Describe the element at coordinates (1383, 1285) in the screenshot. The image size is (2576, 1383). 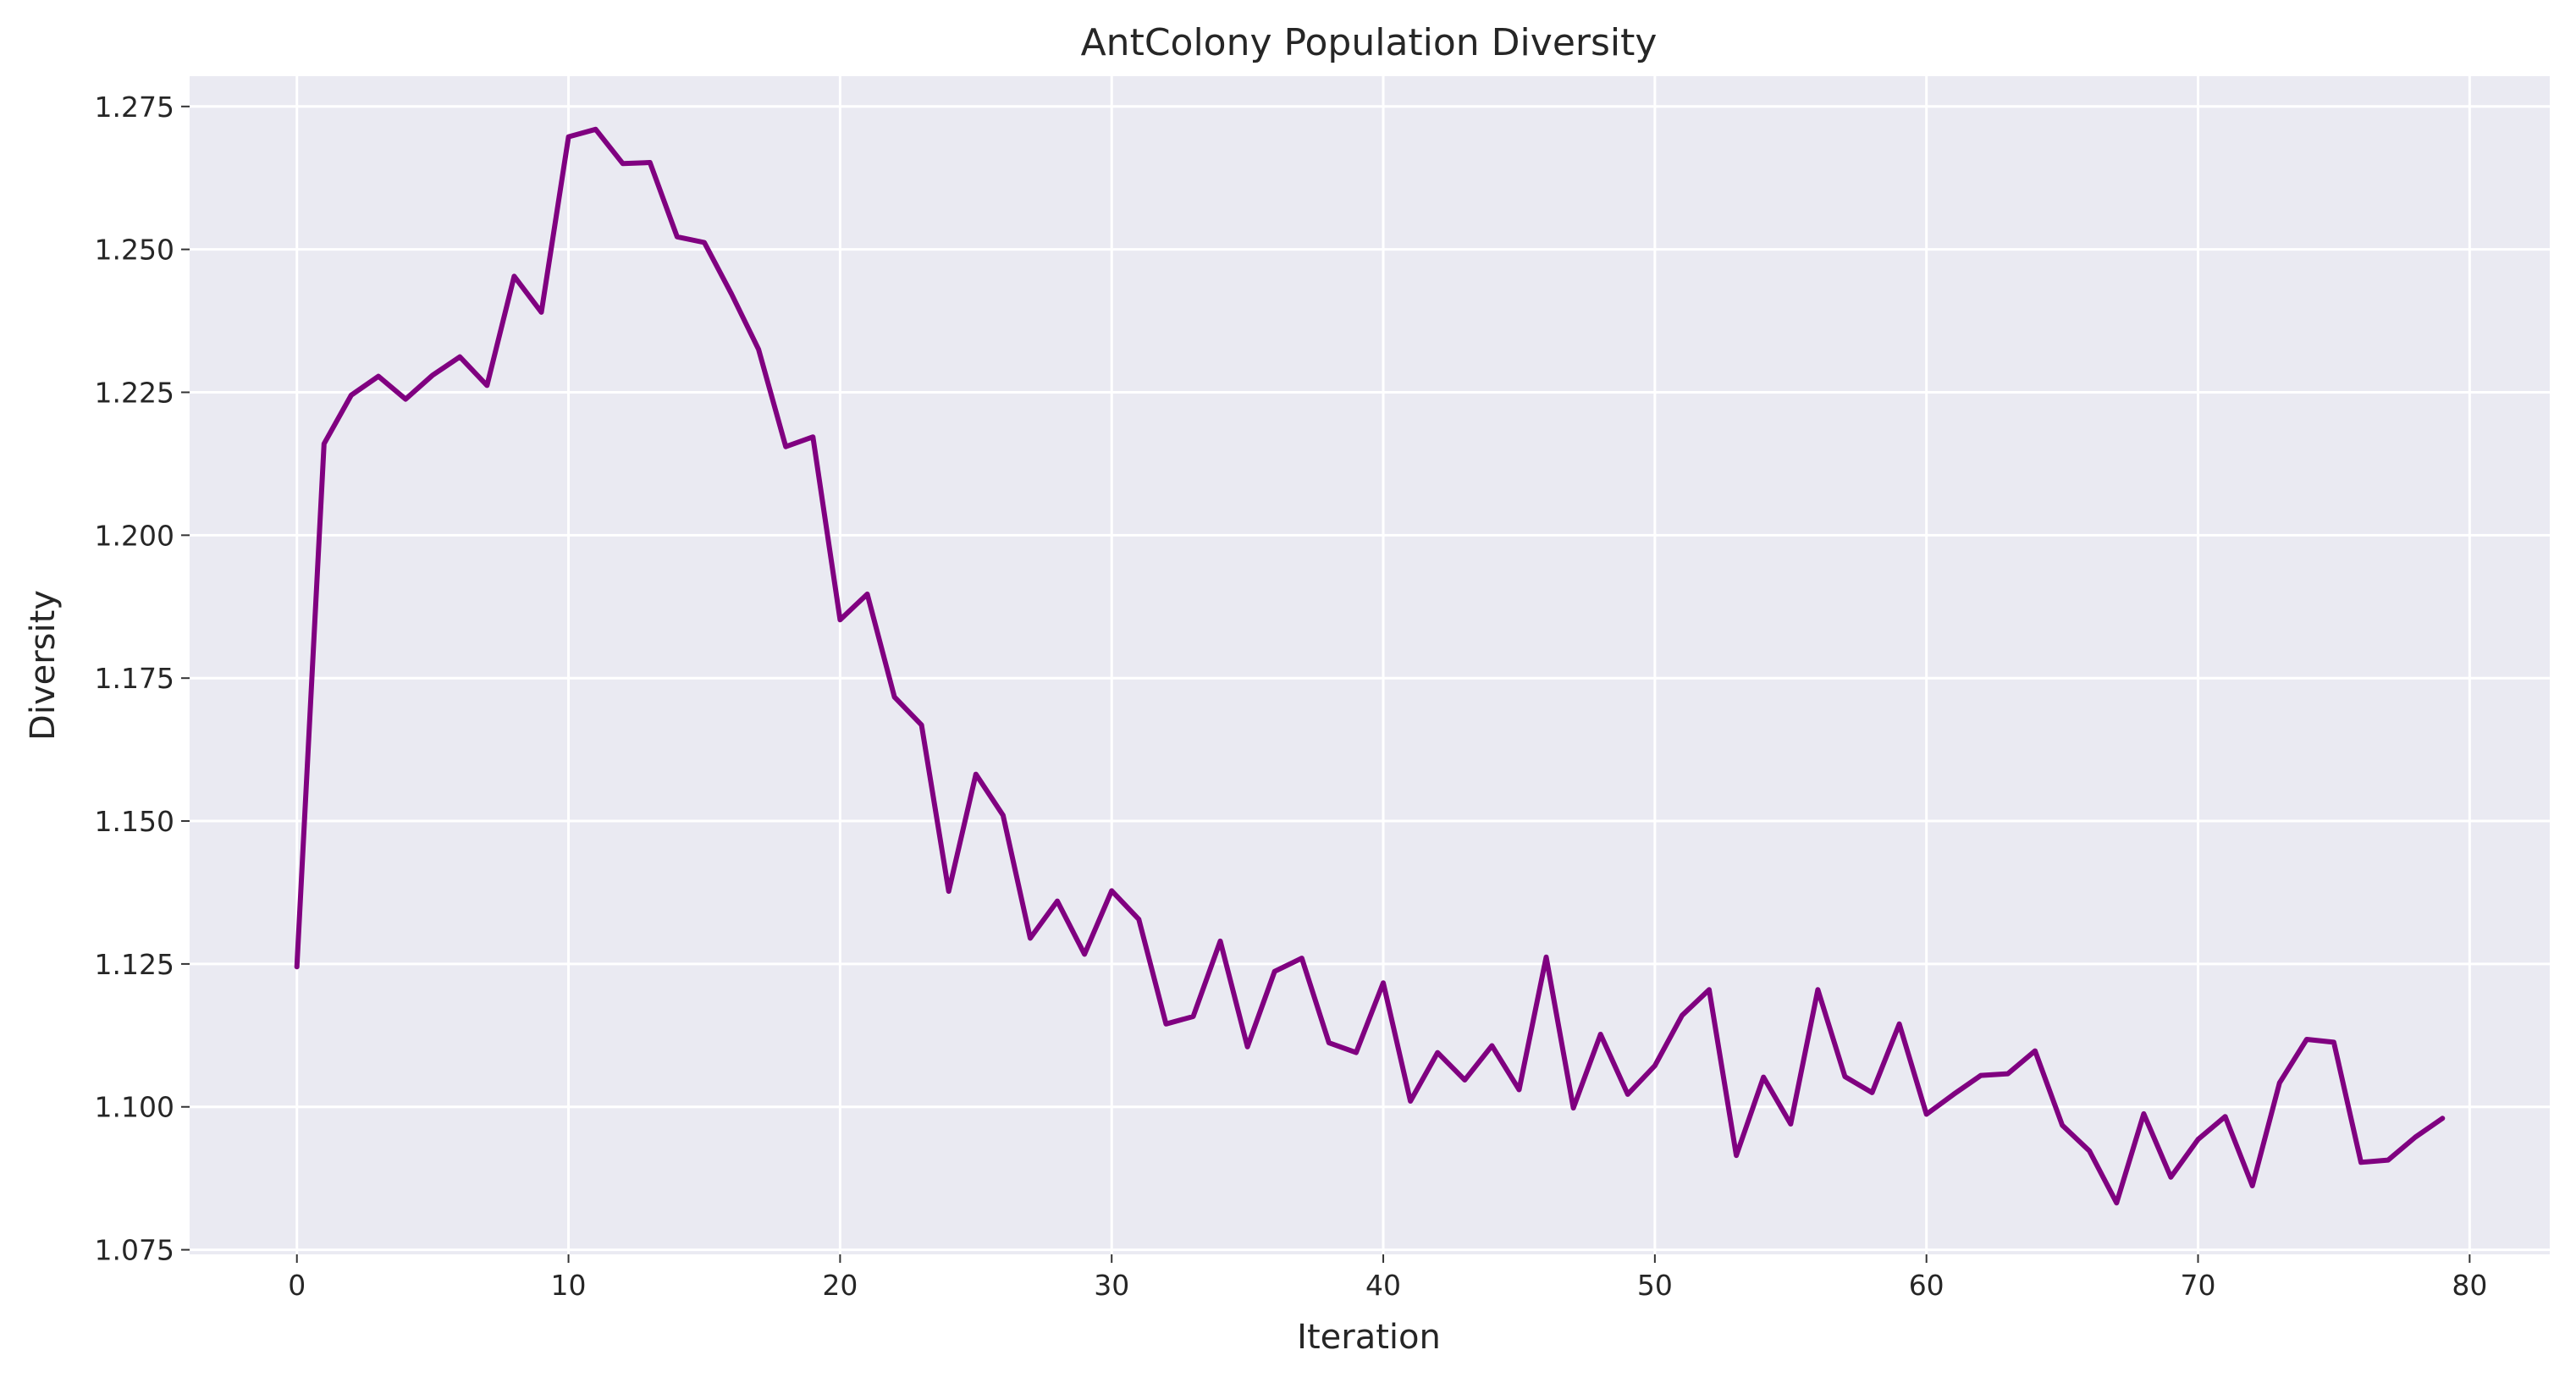
I see `x-tick-label: 40` at that location.